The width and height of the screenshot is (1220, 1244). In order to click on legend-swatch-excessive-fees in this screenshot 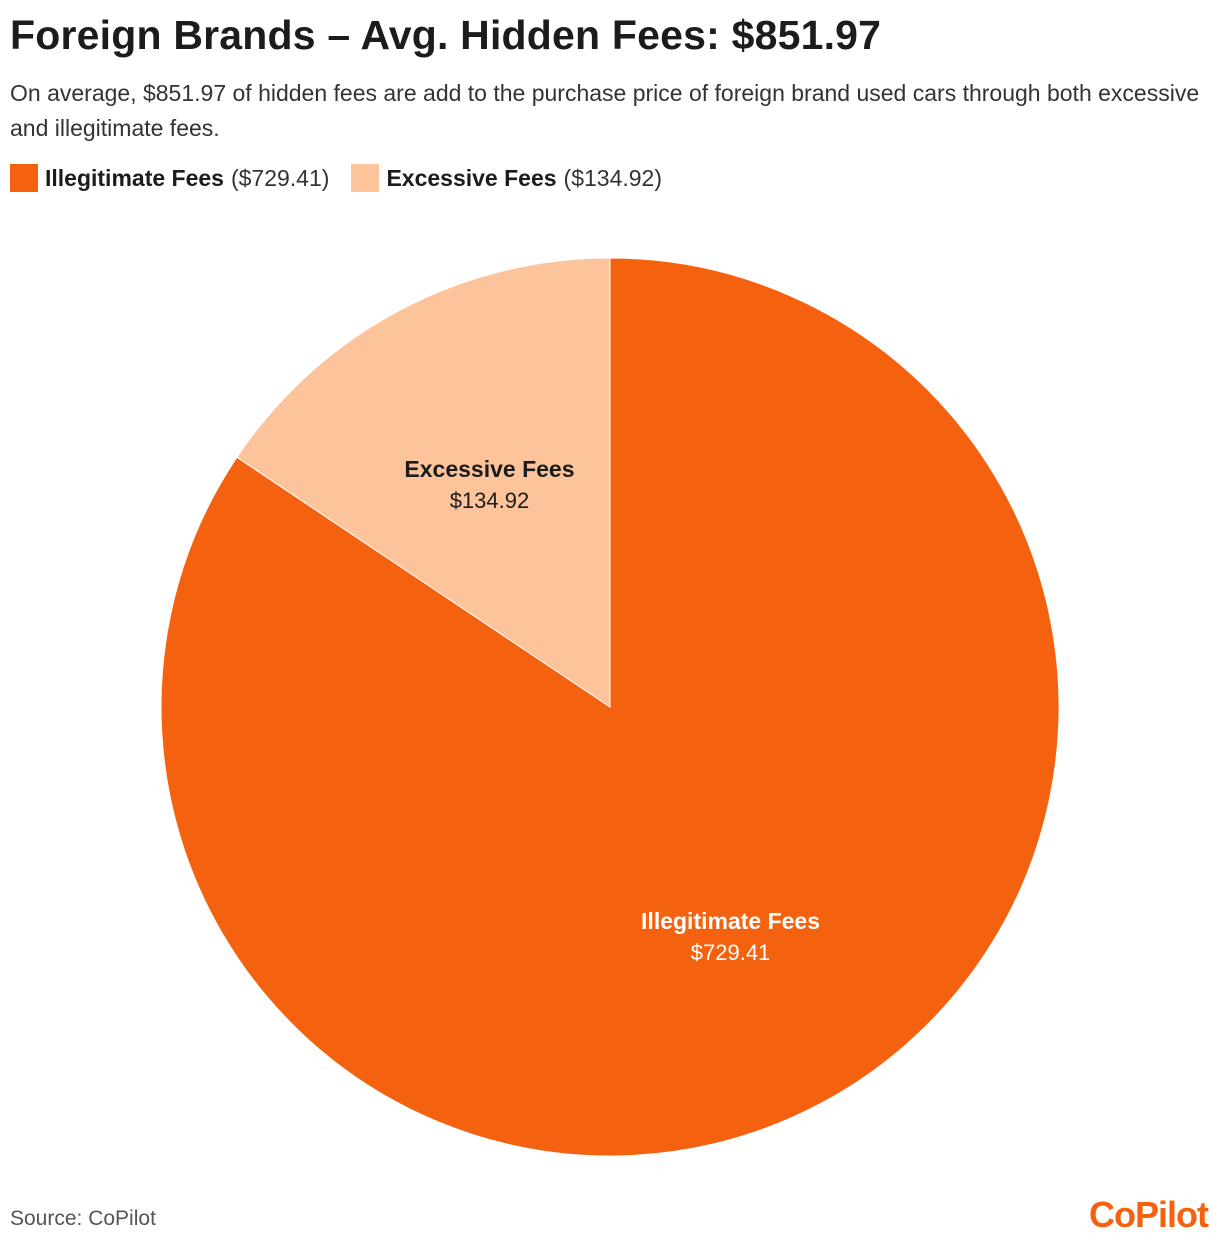, I will do `click(365, 178)`.